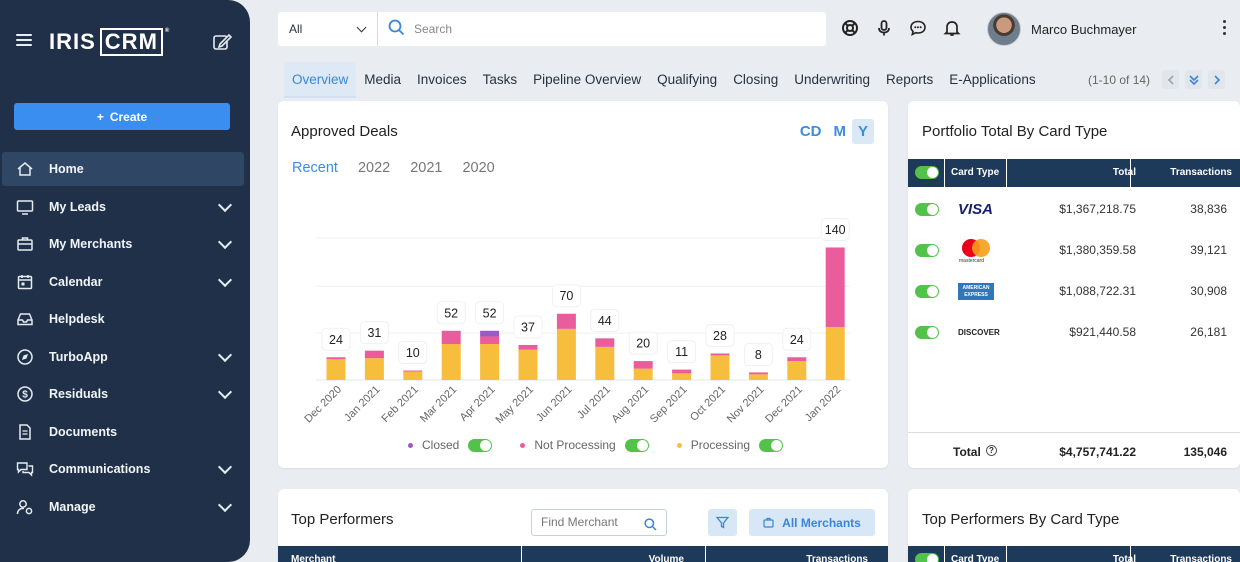  What do you see at coordinates (839, 131) in the screenshot?
I see `range-m-button: M` at bounding box center [839, 131].